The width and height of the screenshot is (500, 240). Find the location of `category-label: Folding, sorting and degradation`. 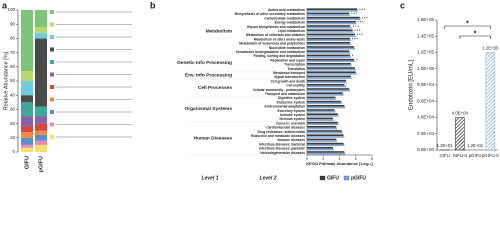

category-label: Folding, sorting and degradation is located at coordinates (279, 56).